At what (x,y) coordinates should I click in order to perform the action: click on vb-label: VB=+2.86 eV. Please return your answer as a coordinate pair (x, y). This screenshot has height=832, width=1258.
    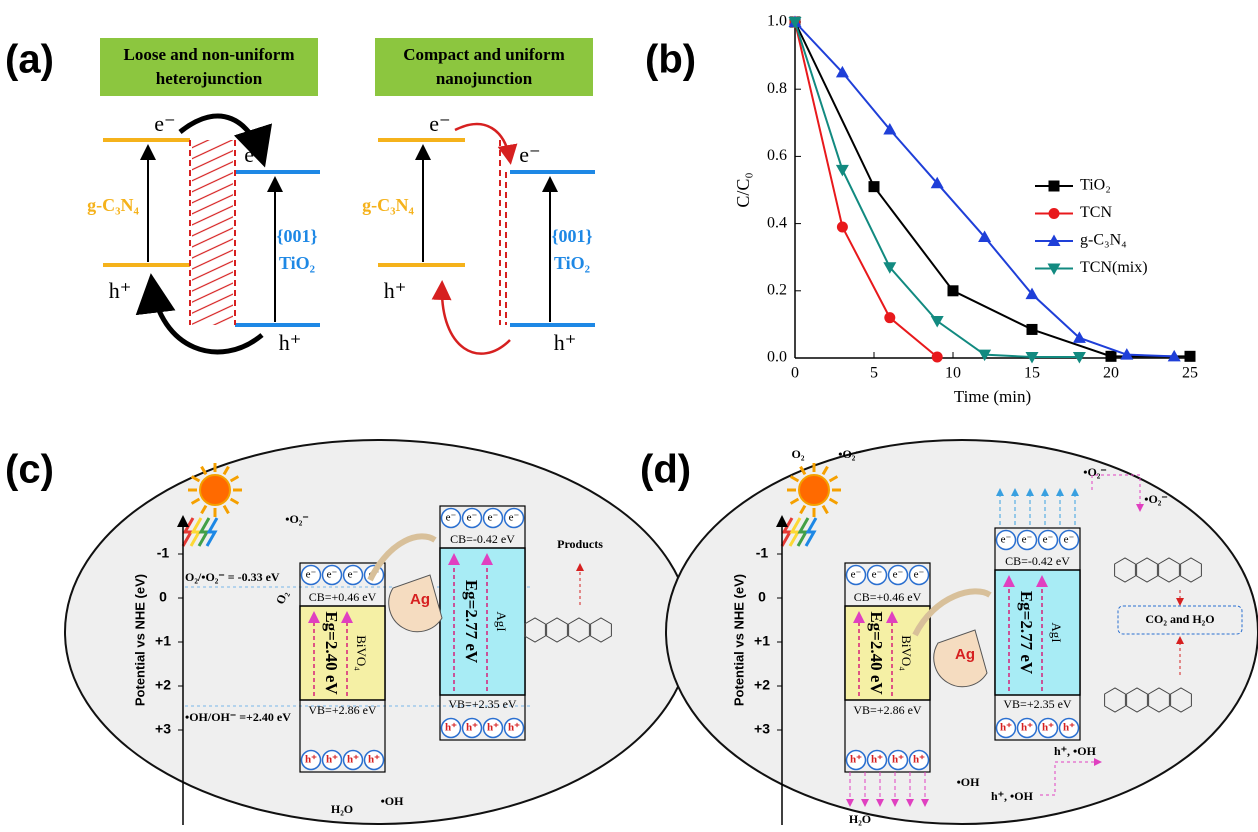
    Looking at the image, I should click on (887, 710).